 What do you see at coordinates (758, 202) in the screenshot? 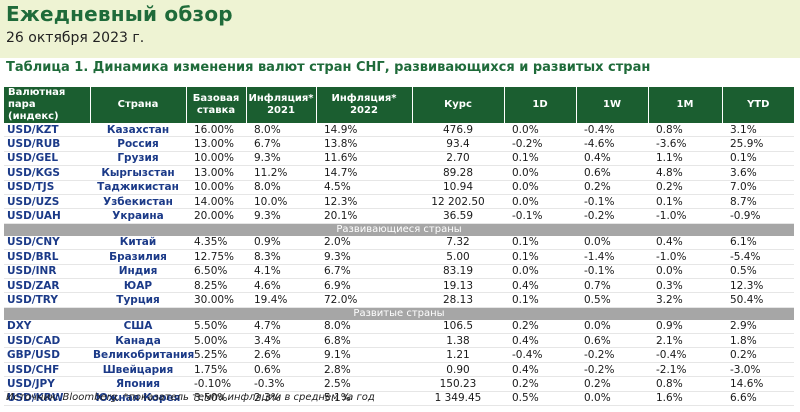
I see `cell-change-ytd: 8.7%` at bounding box center [758, 202].